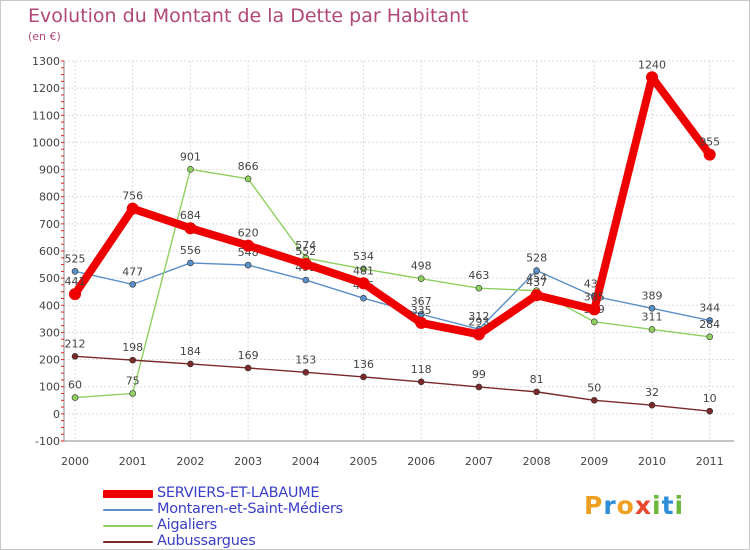  What do you see at coordinates (206, 541) in the screenshot?
I see `legend-label: Aubussargues` at bounding box center [206, 541].